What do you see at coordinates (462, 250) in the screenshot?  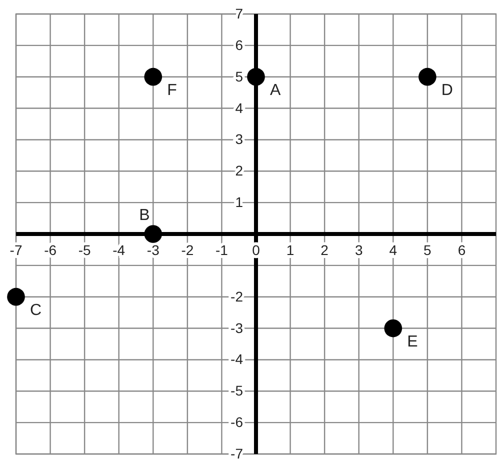 I see `x-tick-label: 6` at bounding box center [462, 250].